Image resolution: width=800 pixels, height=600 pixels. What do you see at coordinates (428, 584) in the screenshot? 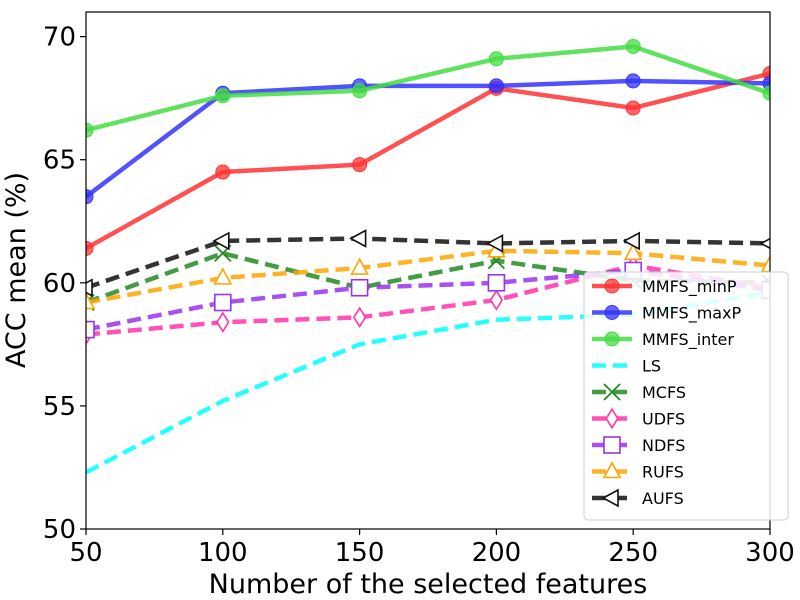
I see `x-axis-title: Number of the selected features` at bounding box center [428, 584].